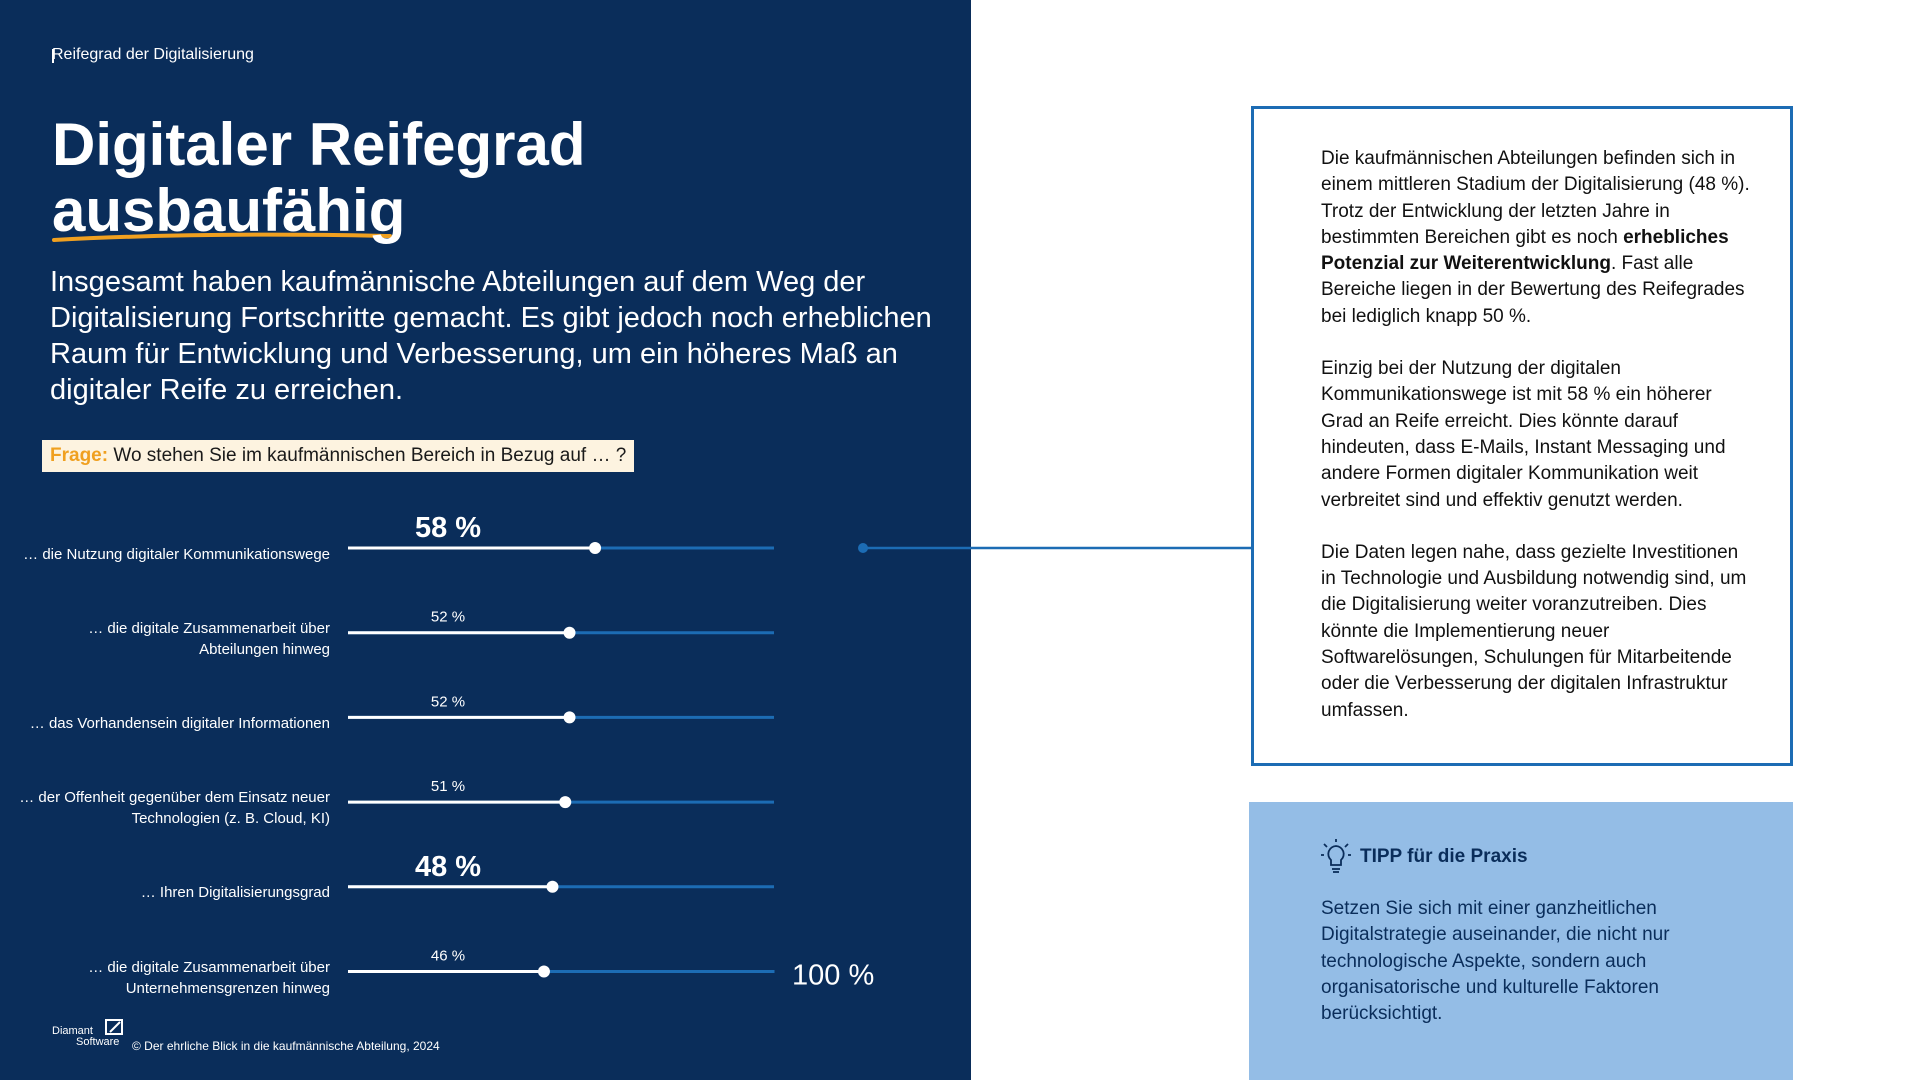 The width and height of the screenshot is (1920, 1080). What do you see at coordinates (448, 528) in the screenshot?
I see `value-label: 58 %` at bounding box center [448, 528].